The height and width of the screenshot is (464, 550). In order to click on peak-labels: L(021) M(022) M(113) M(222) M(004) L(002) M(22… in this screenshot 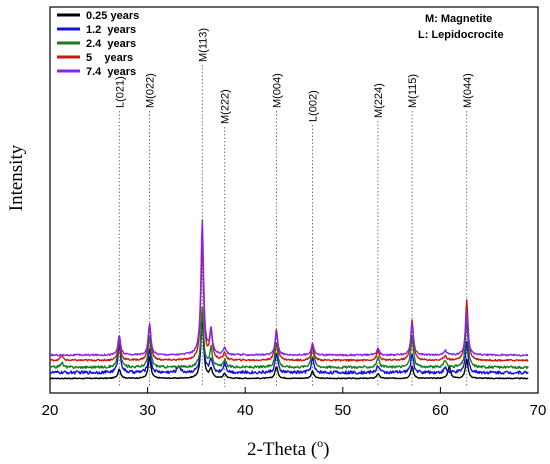, I will do `click(293, 76)`.